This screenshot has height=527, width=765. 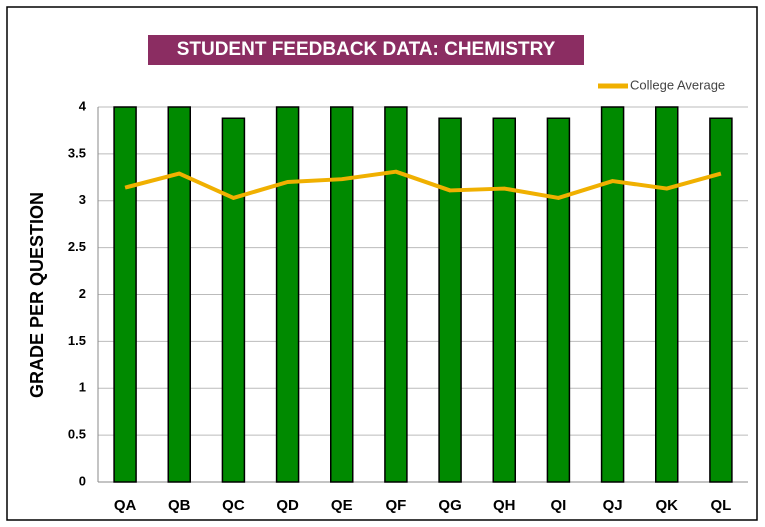 I want to click on x-tick-label: QA, so click(x=125, y=505).